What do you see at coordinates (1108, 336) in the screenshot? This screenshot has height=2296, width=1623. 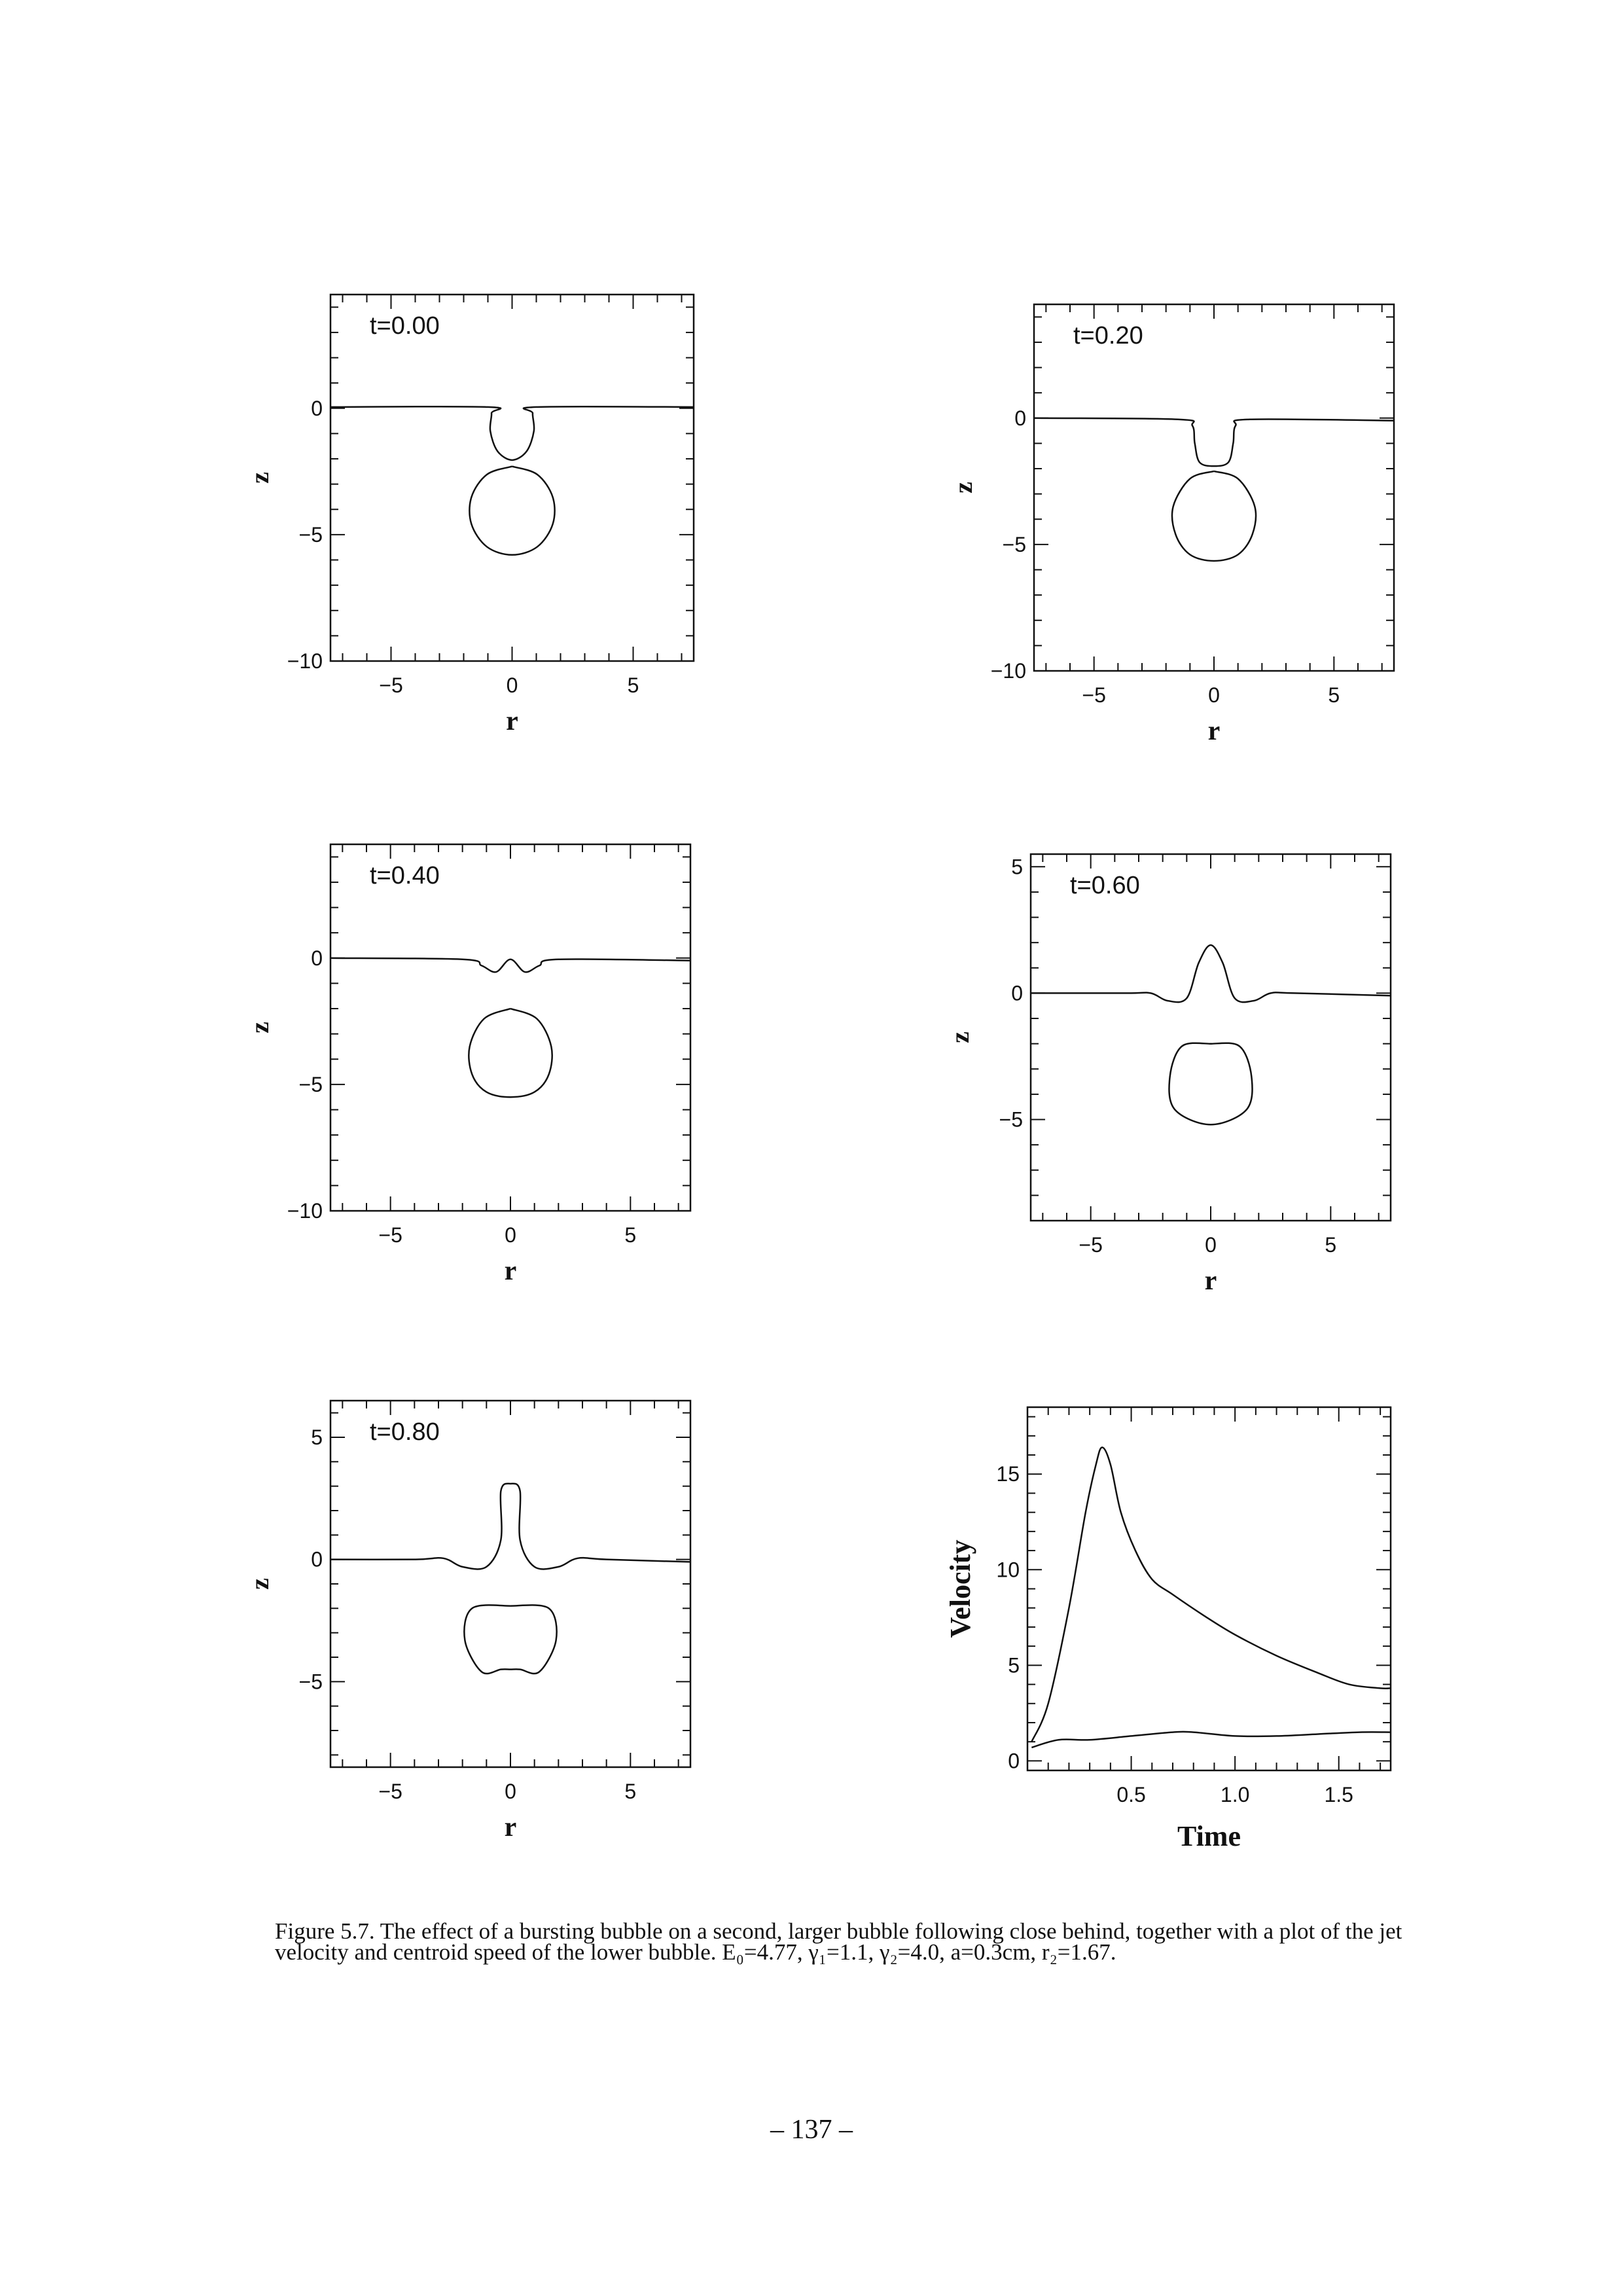 I see `time-label: t=0.20` at bounding box center [1108, 336].